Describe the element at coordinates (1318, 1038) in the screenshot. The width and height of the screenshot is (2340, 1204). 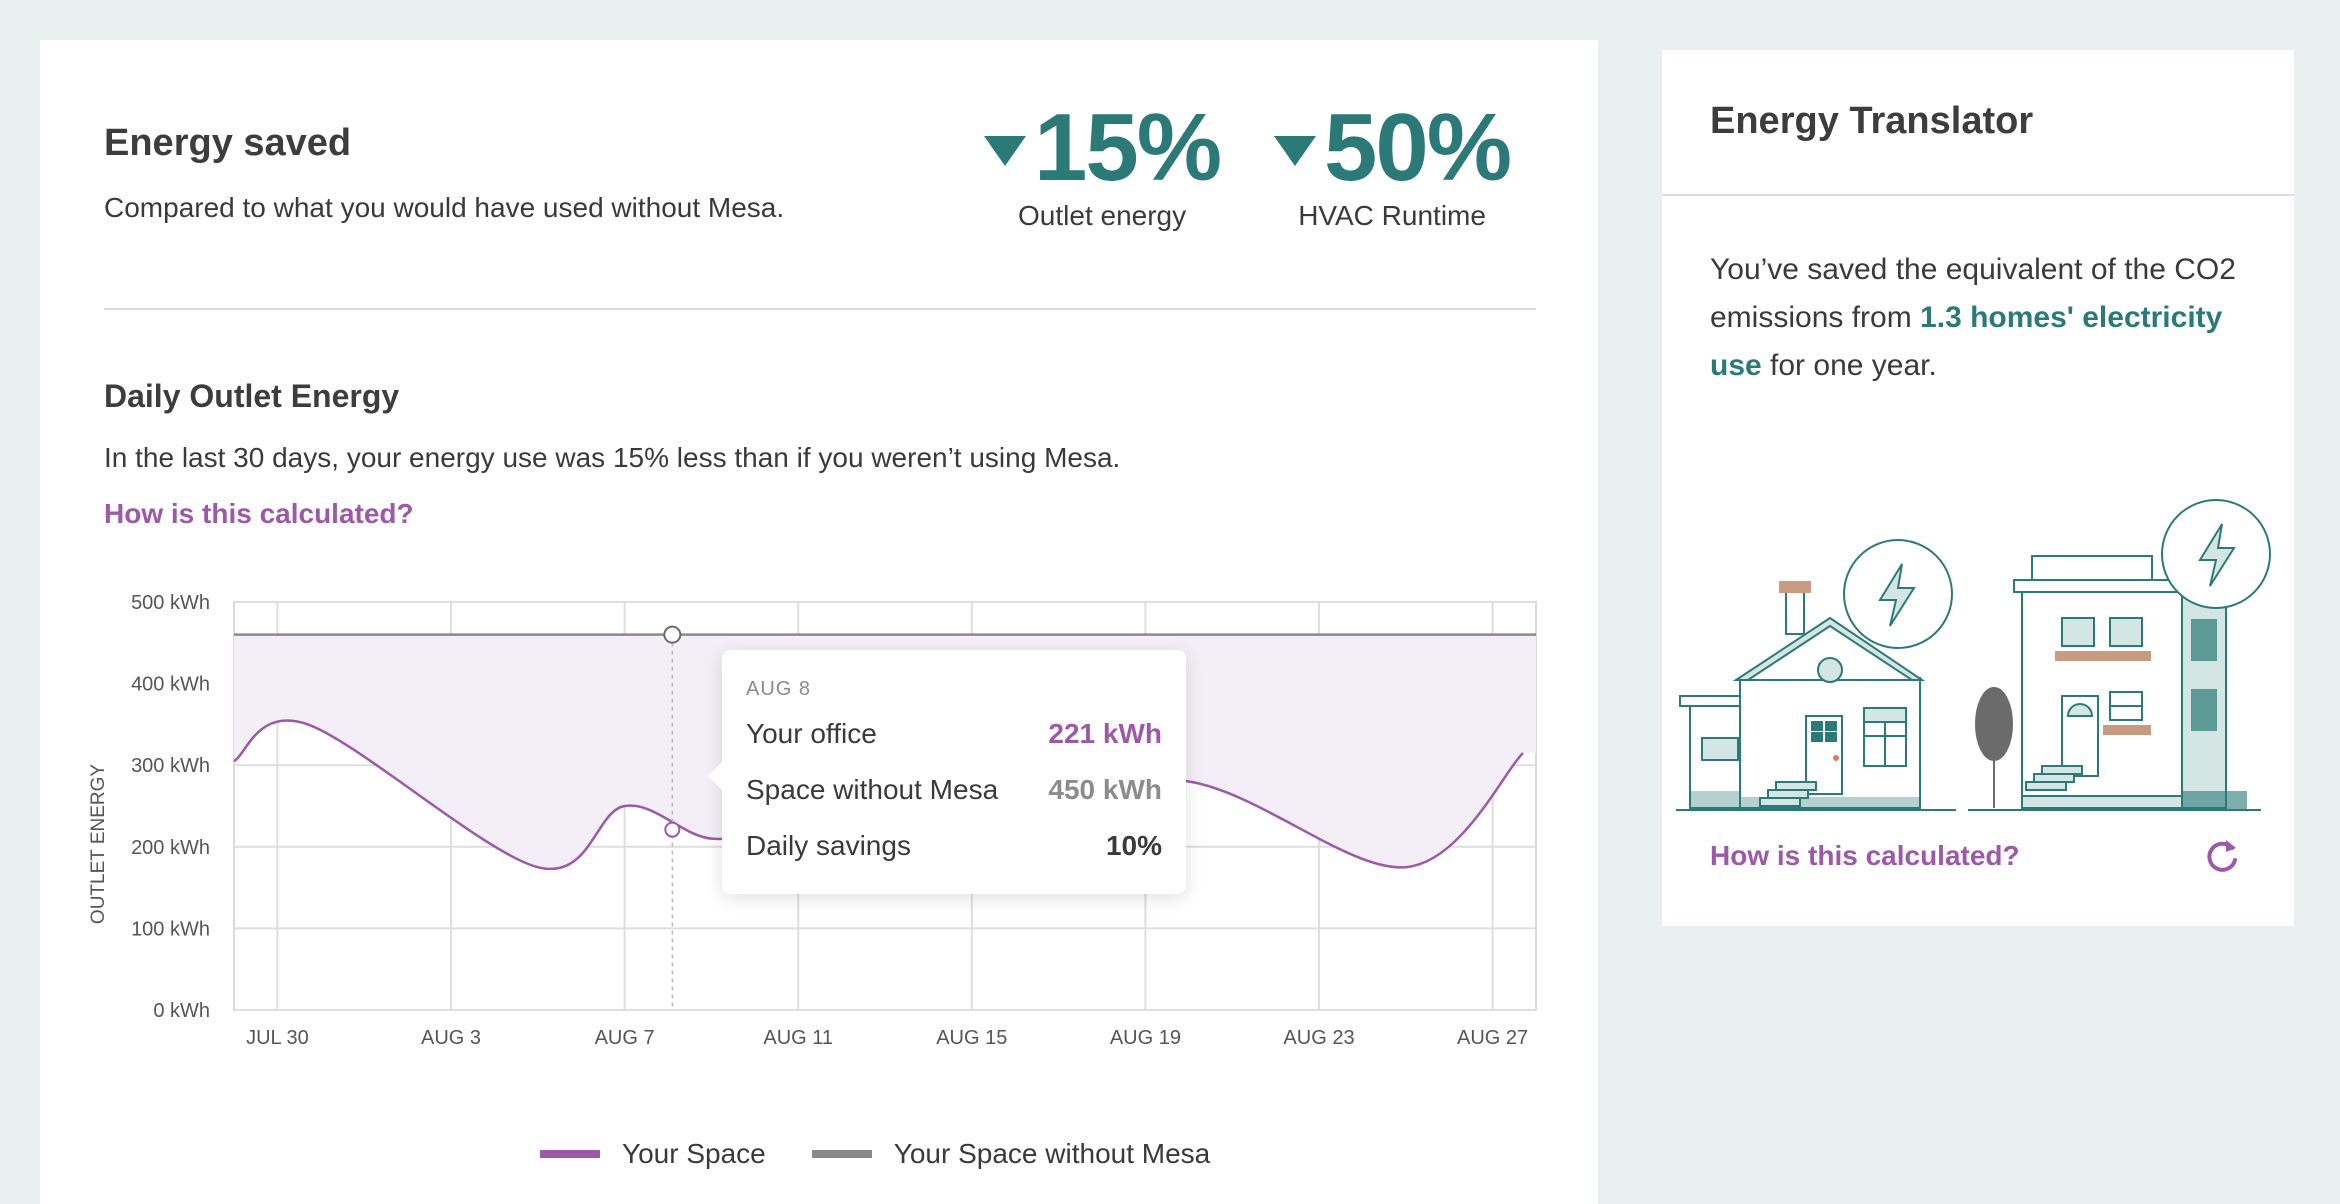
I see `x-tick-label: AUG 23` at that location.